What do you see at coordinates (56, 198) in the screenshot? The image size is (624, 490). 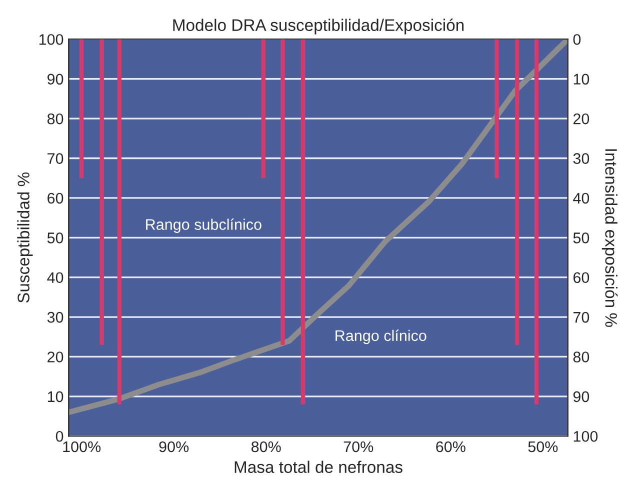 I see `y-tick-label: 60` at bounding box center [56, 198].